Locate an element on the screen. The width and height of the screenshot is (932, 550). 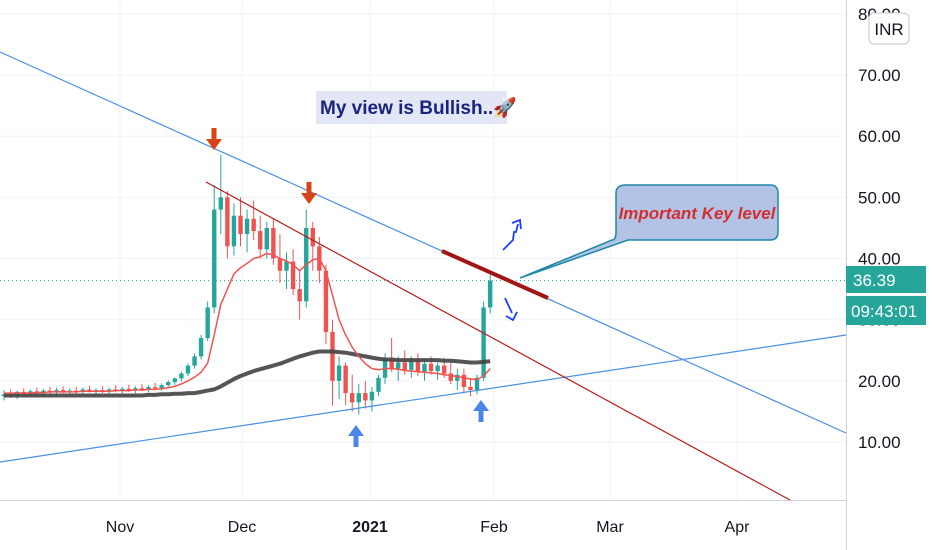
x-tick-label: Dec is located at coordinates (242, 527).